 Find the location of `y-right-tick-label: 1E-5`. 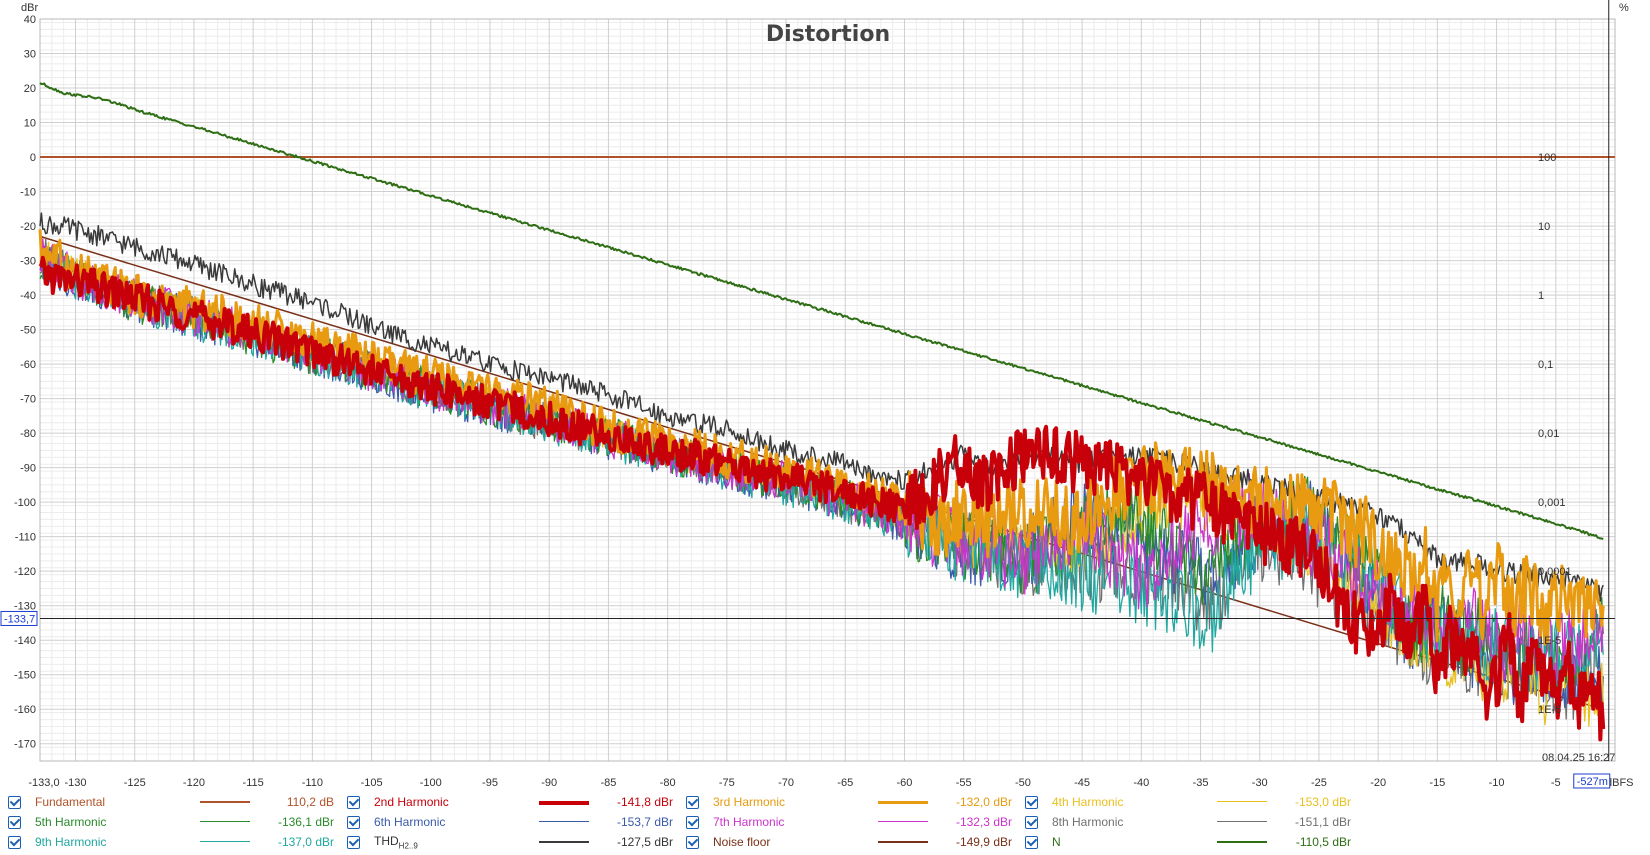

y-right-tick-label: 1E-5 is located at coordinates (1549, 641).